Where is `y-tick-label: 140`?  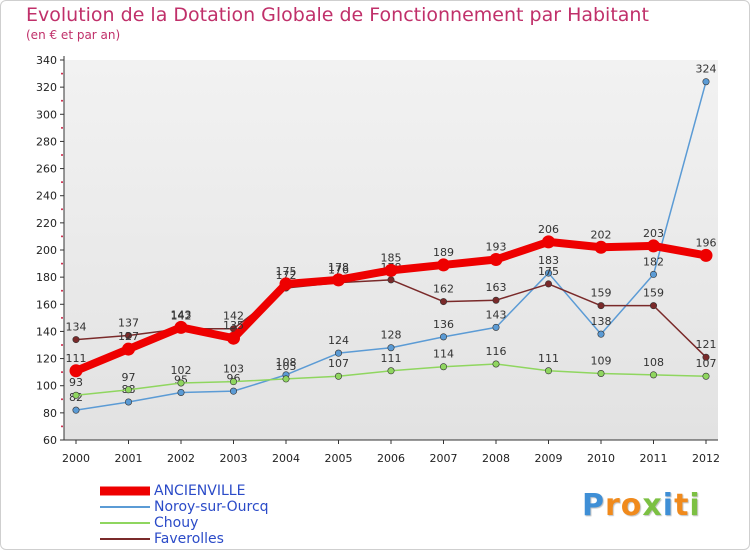 y-tick-label: 140 is located at coordinates (46, 331).